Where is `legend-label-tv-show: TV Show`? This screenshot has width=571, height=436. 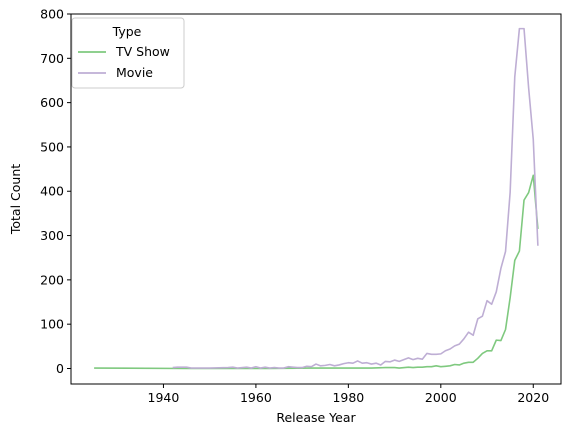
legend-label-tv-show: TV Show is located at coordinates (142, 51).